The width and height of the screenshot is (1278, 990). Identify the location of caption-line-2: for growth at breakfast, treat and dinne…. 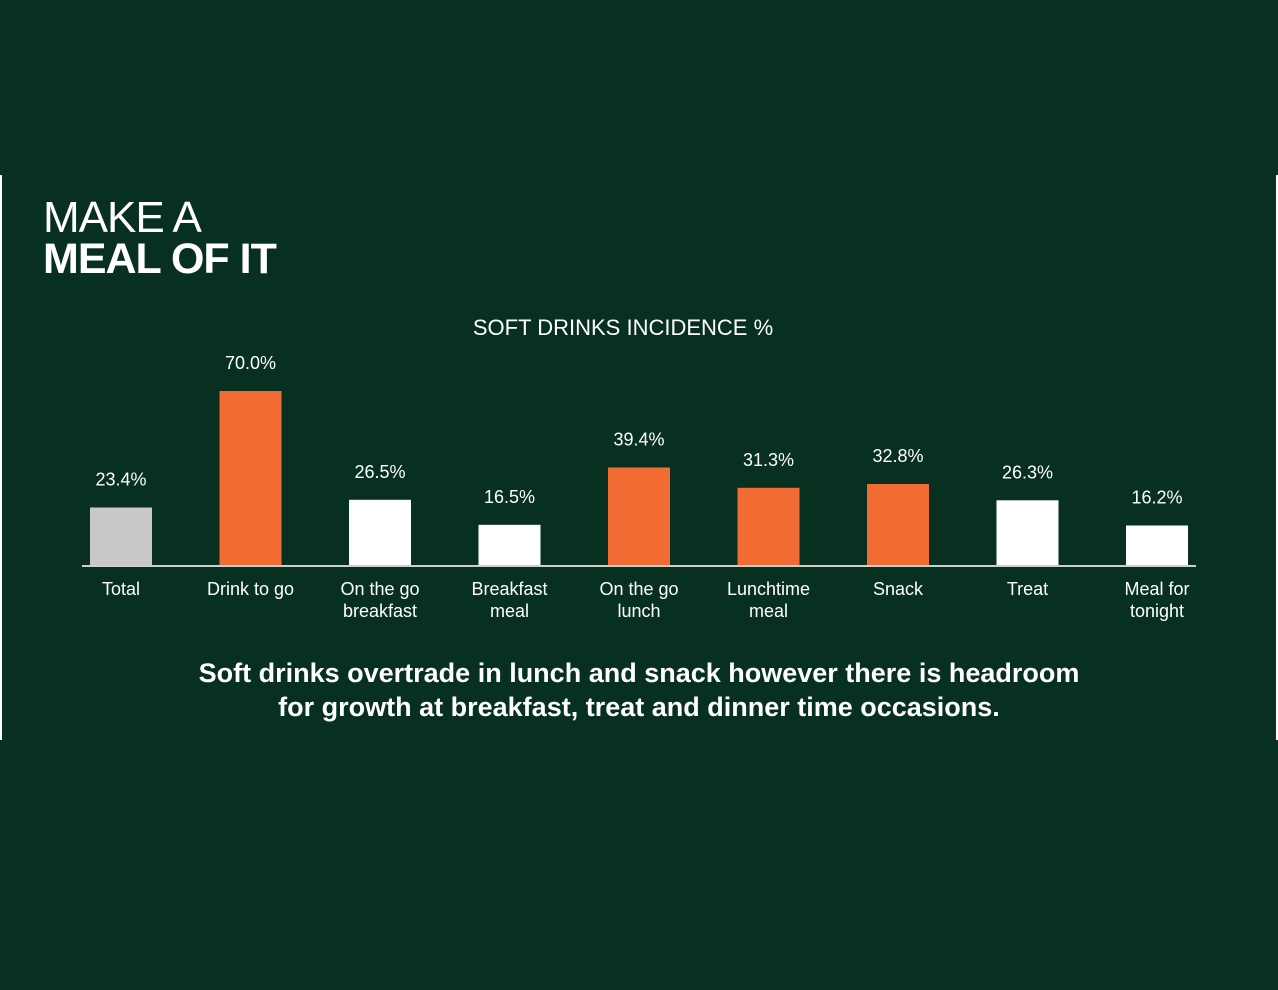
(639, 707).